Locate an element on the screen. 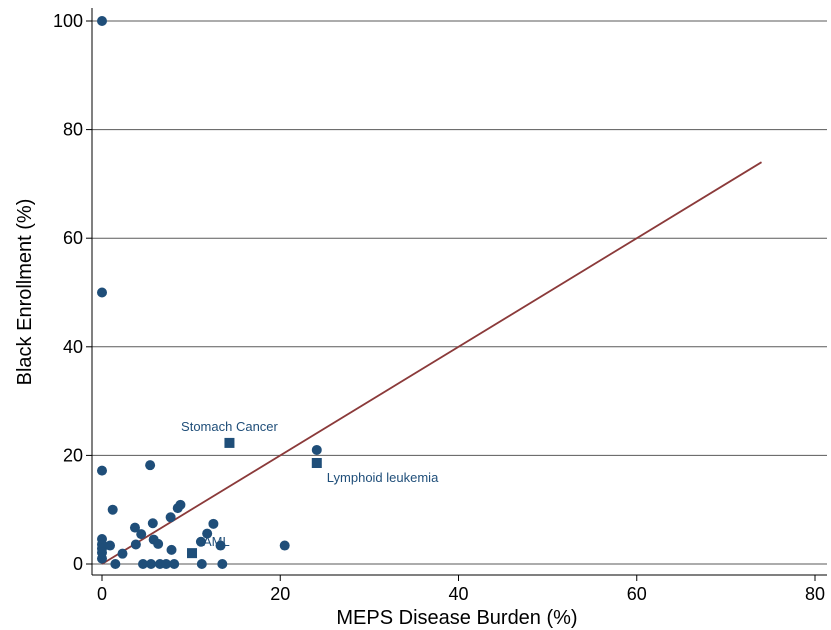 The width and height of the screenshot is (831, 630). x-tick-label: 60 is located at coordinates (637, 594).